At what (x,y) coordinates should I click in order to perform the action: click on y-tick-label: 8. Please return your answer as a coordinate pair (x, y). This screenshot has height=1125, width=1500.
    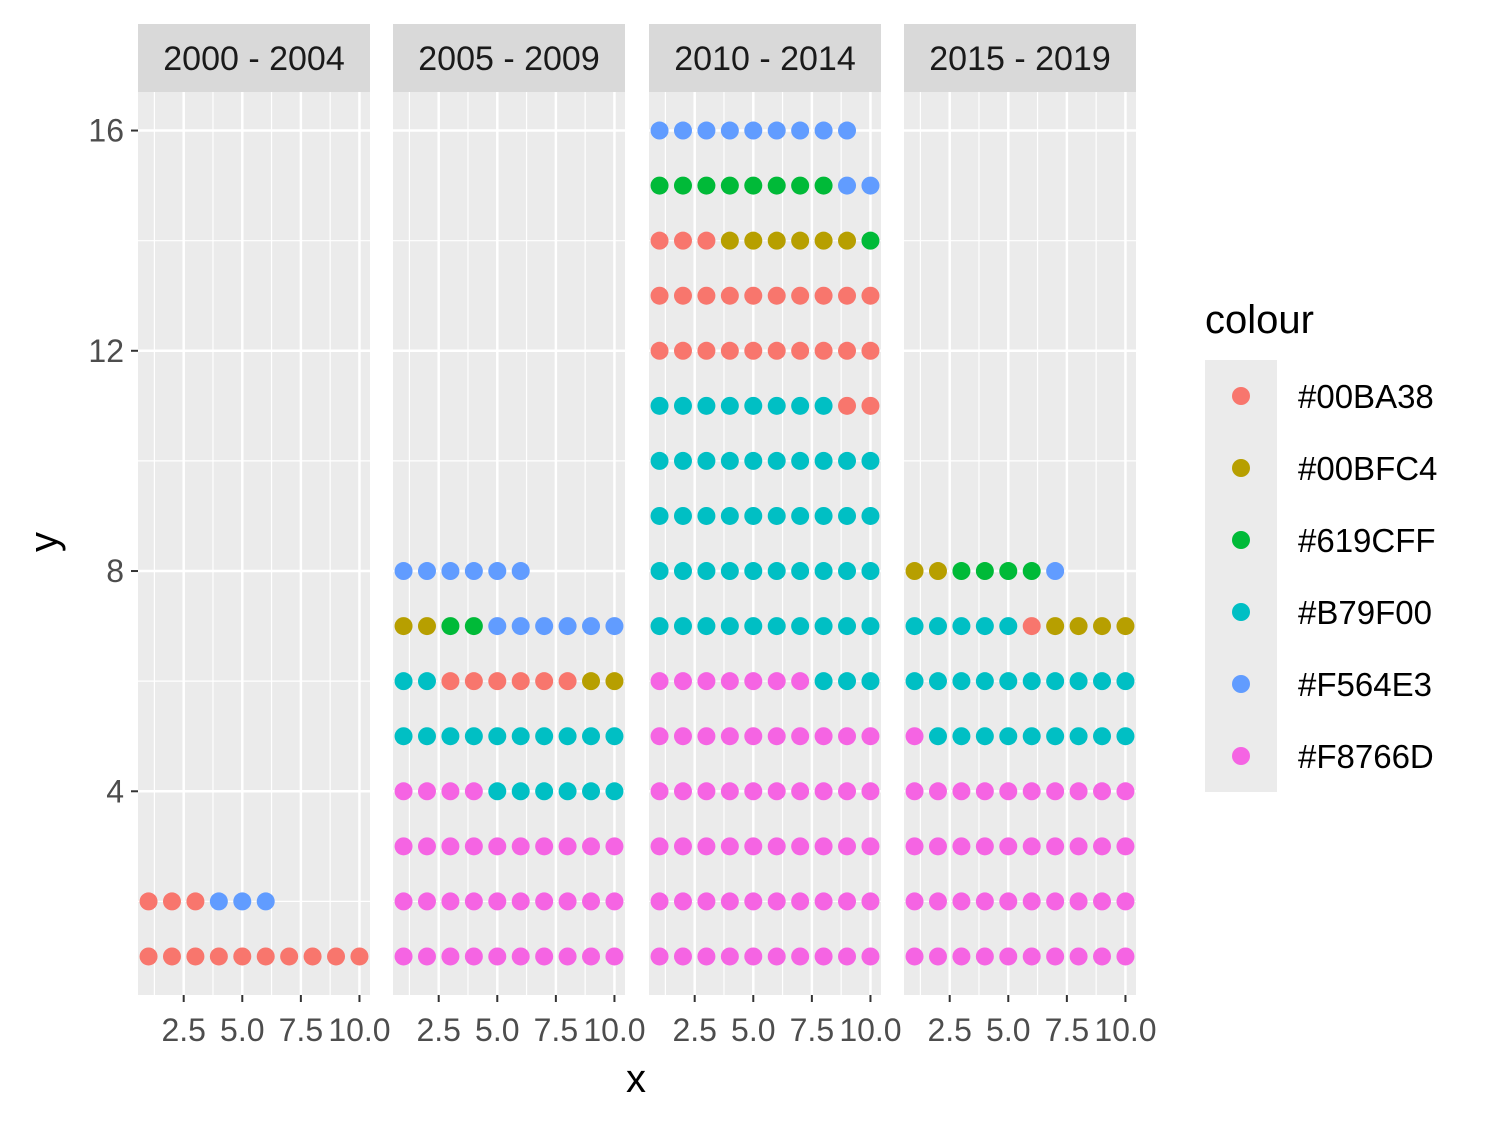
    Looking at the image, I should click on (115, 571).